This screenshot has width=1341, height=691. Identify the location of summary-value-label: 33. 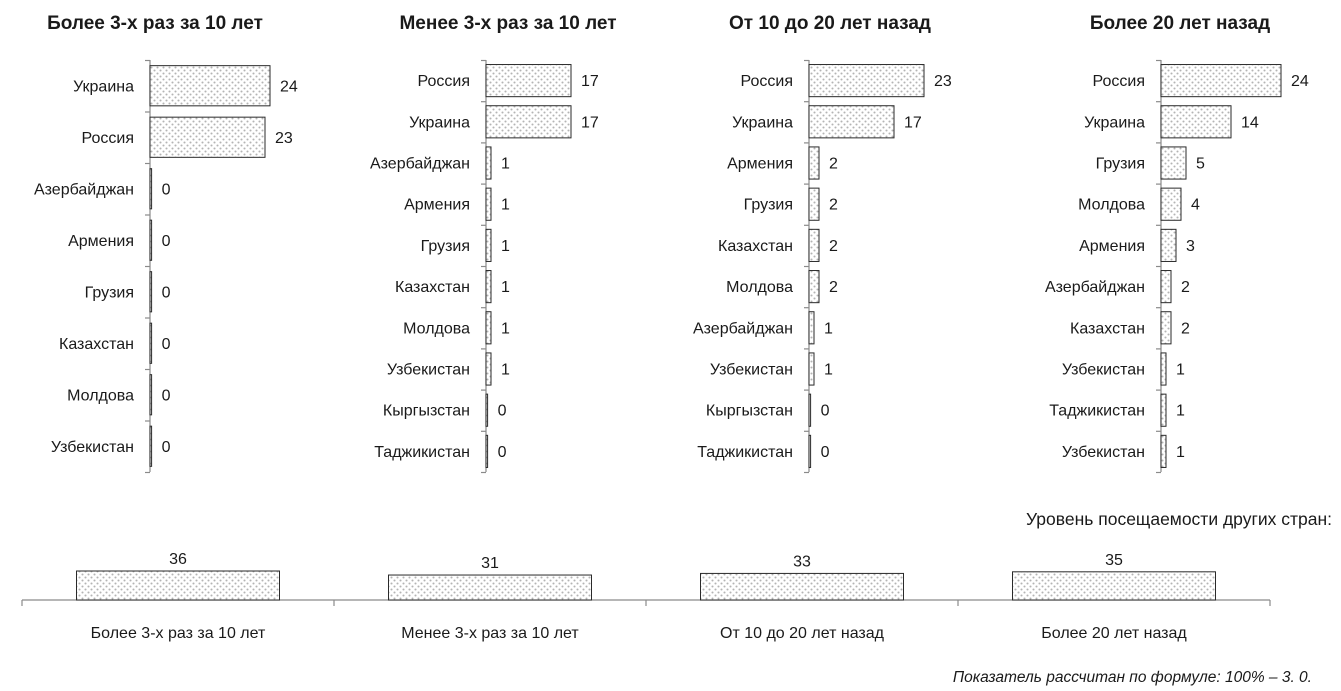
(802, 561).